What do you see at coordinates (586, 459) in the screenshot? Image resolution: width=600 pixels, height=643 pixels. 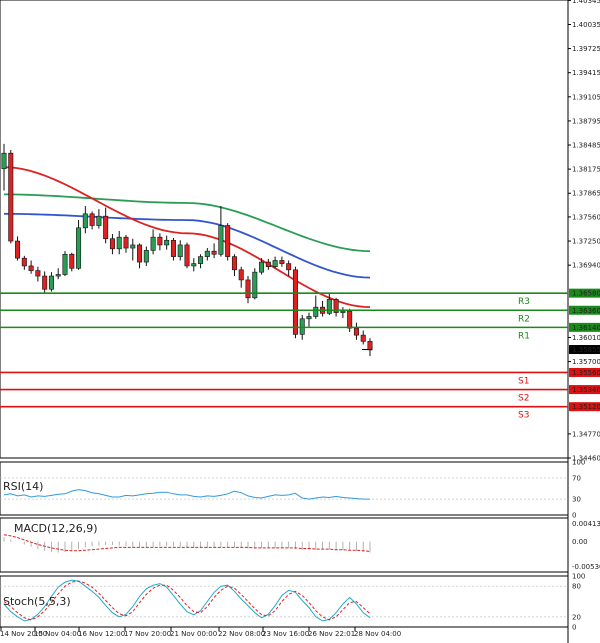 I see `price-tick-label: 1.34460` at bounding box center [586, 459].